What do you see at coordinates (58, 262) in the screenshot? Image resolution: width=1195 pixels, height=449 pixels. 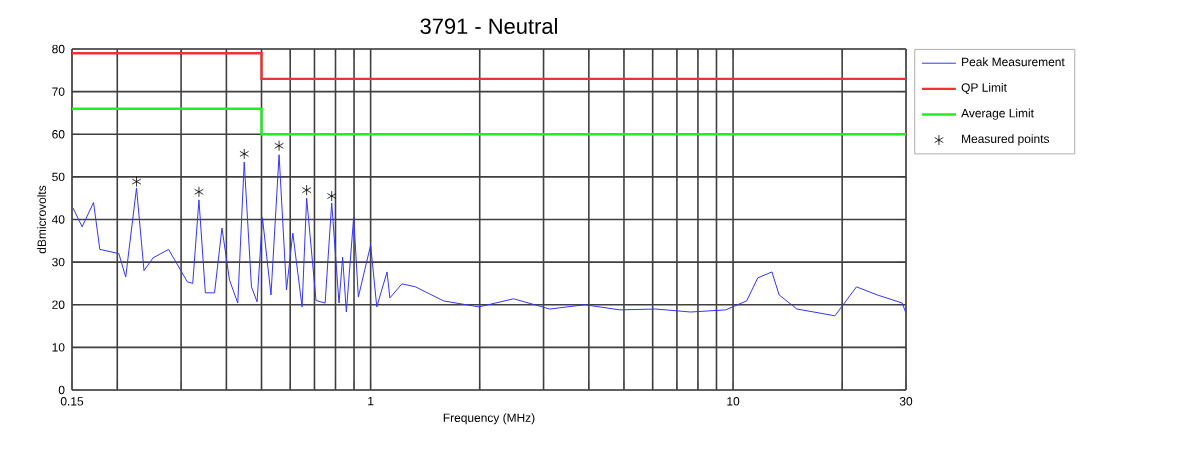 I see `y-tick-label: 30` at bounding box center [58, 262].